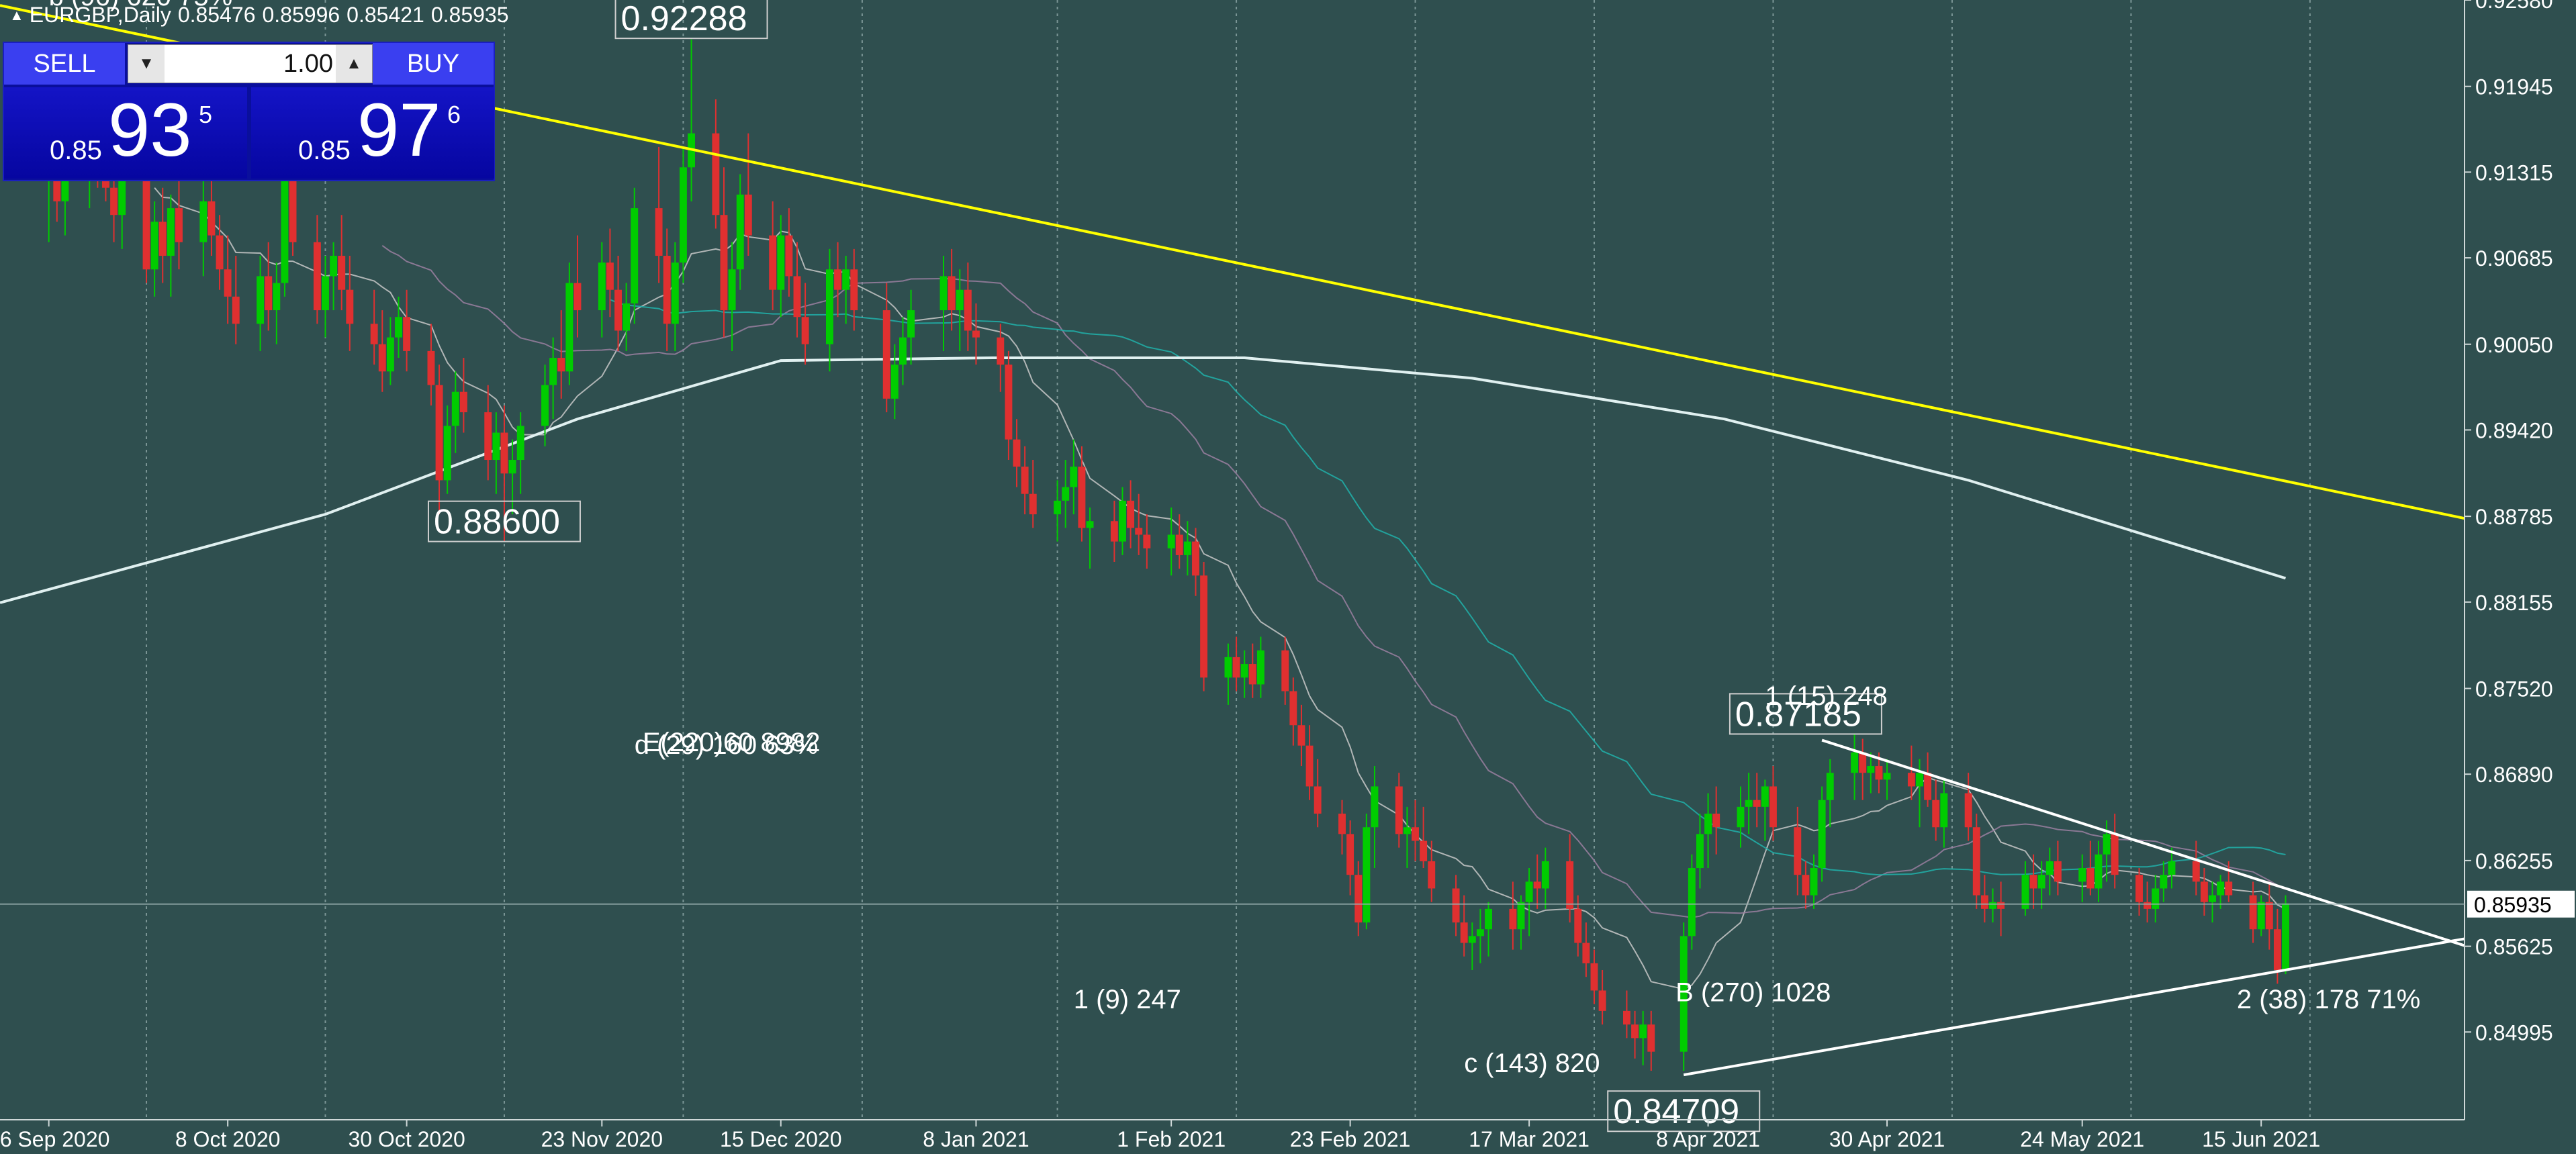 The width and height of the screenshot is (2576, 1154). I want to click on open-value: 0.85476, so click(216, 15).